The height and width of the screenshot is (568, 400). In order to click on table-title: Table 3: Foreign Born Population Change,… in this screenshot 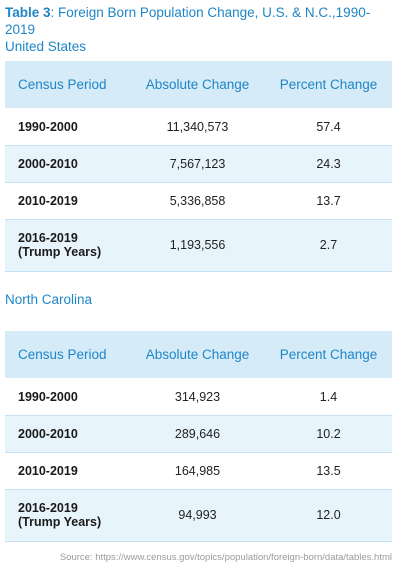, I will do `click(201, 29)`.